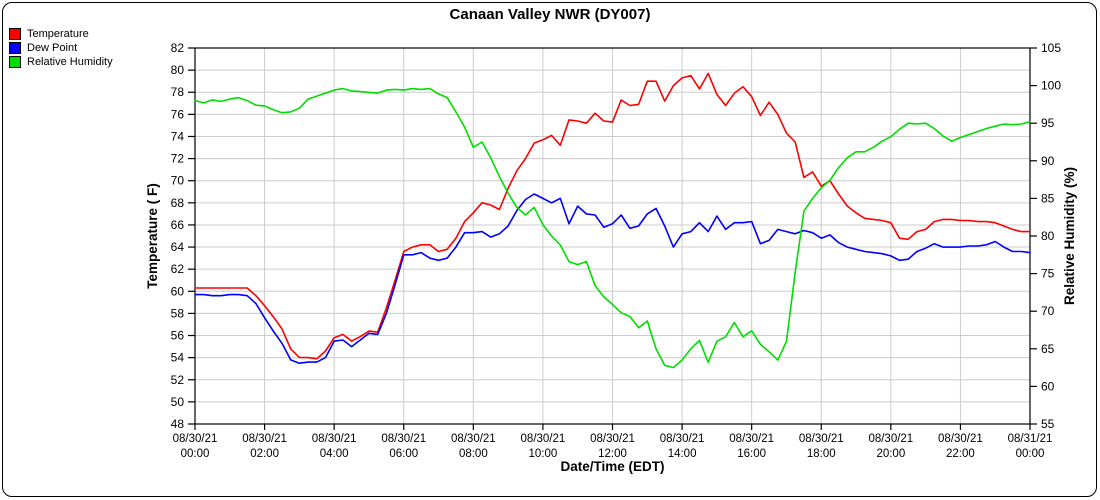  What do you see at coordinates (178, 313) in the screenshot?
I see `left-tick-label: 58` at bounding box center [178, 313].